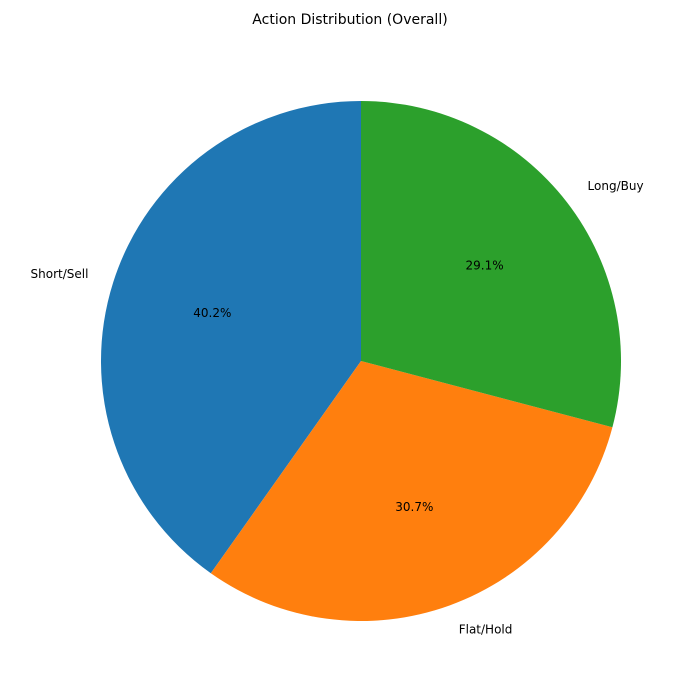 The image size is (700, 700). I want to click on slice-percent-short-sell: 40.2%, so click(212, 313).